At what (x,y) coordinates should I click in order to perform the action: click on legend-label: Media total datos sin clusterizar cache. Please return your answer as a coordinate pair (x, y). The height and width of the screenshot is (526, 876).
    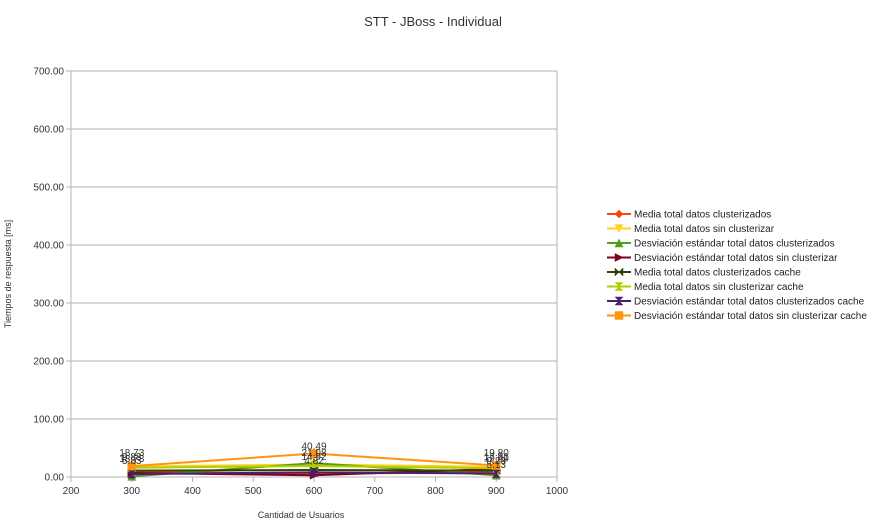
    Looking at the image, I should click on (719, 287).